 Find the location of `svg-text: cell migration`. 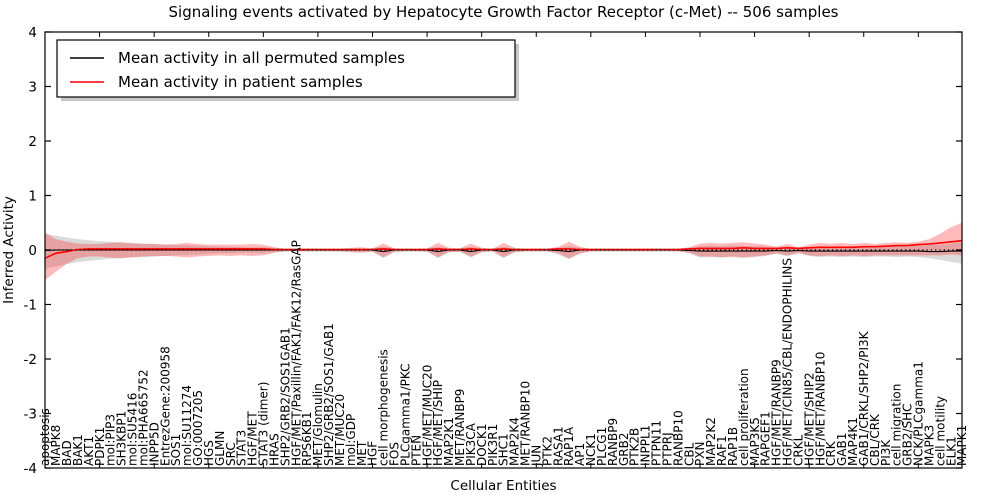

svg-text: cell migration is located at coordinates (897, 425).